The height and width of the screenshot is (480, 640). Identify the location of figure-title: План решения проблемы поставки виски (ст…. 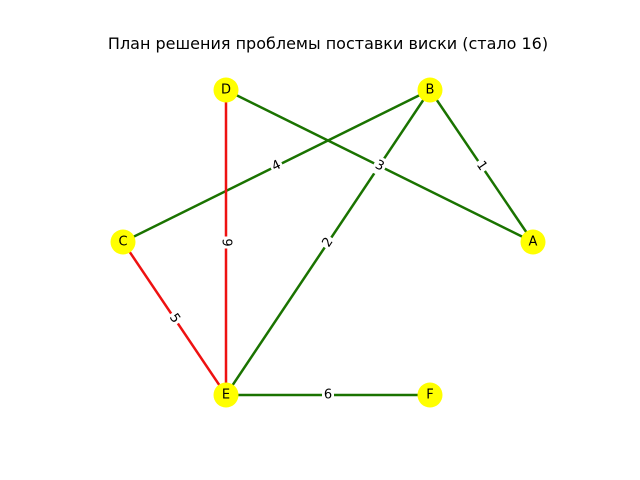
(328, 43).